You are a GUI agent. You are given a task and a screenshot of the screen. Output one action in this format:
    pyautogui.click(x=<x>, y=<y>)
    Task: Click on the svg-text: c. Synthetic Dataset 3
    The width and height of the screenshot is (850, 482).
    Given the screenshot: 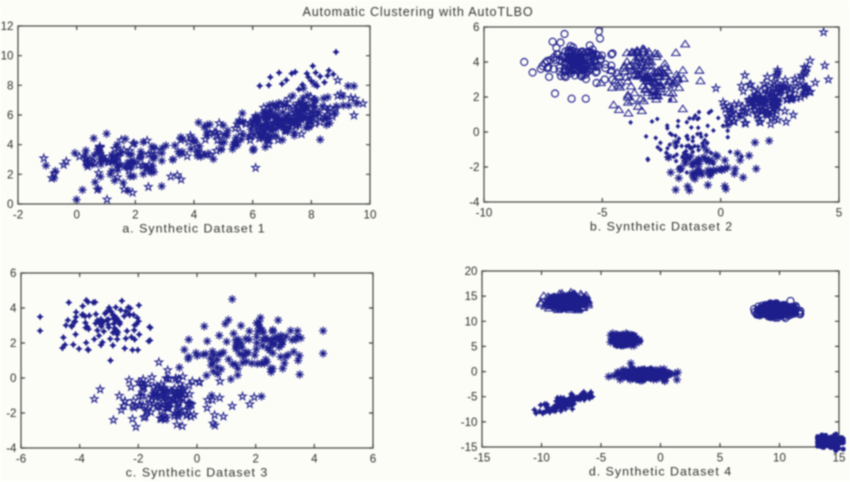 What is the action you would take?
    pyautogui.click(x=197, y=473)
    